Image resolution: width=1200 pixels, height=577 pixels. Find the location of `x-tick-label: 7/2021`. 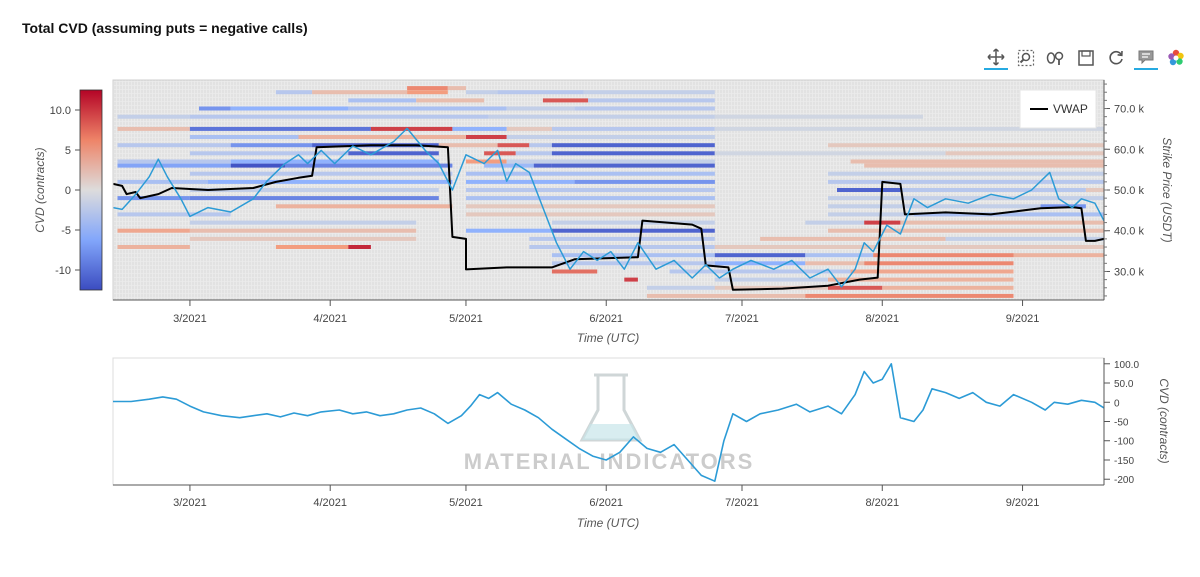

x-tick-label: 7/2021 is located at coordinates (742, 319).